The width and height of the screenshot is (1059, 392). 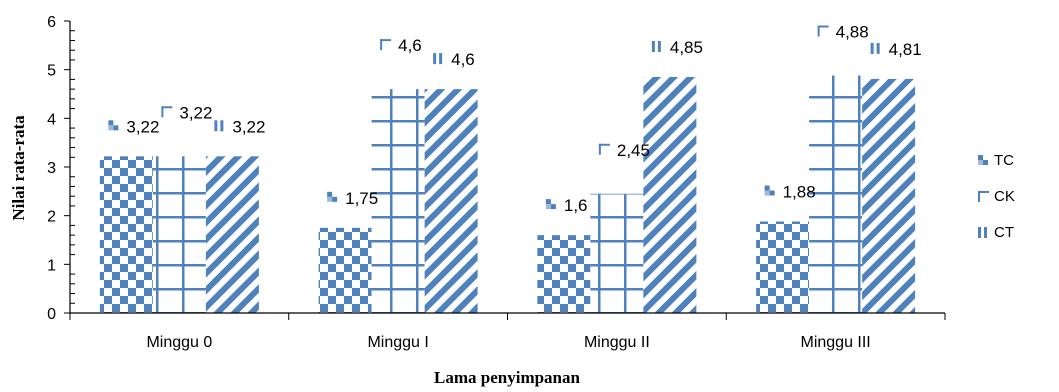 What do you see at coordinates (397, 342) in the screenshot?
I see `x-tick-label: Minggu I` at bounding box center [397, 342].